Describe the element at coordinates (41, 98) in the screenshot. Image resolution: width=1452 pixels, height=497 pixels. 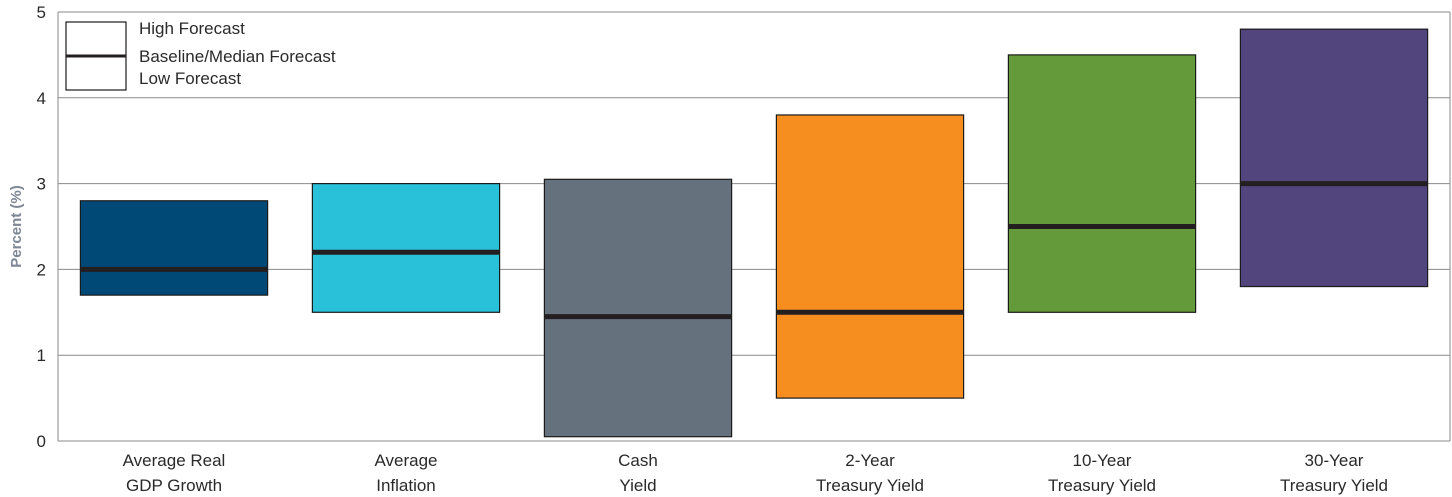
I see `y-tick-label: 4` at that location.